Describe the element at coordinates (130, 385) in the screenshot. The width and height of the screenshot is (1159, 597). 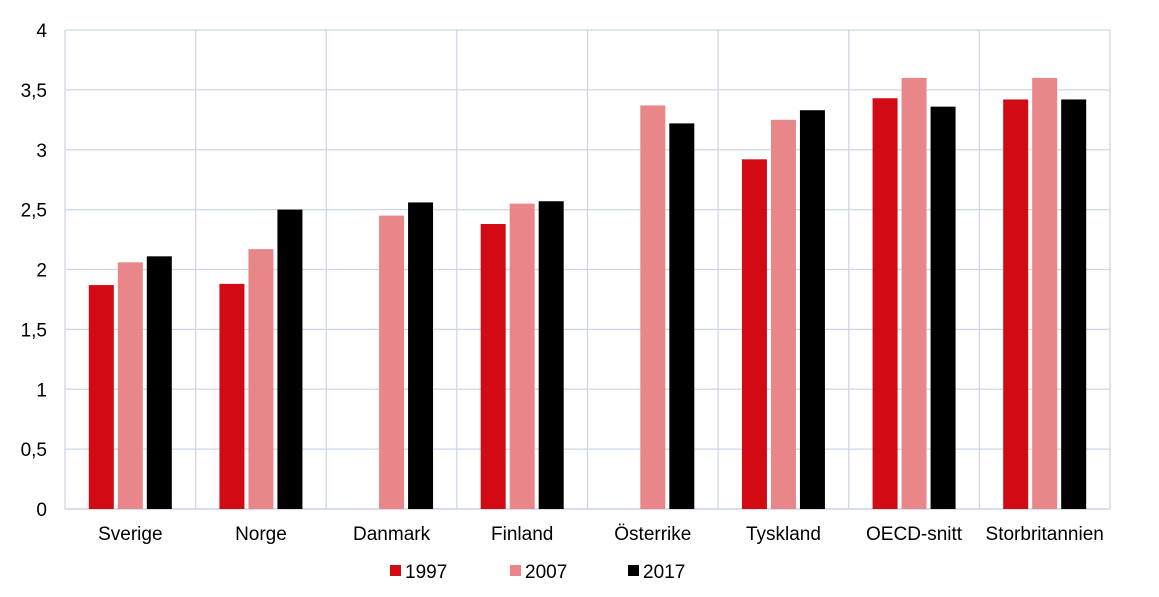
I see `bar-2007-Sverige` at that location.